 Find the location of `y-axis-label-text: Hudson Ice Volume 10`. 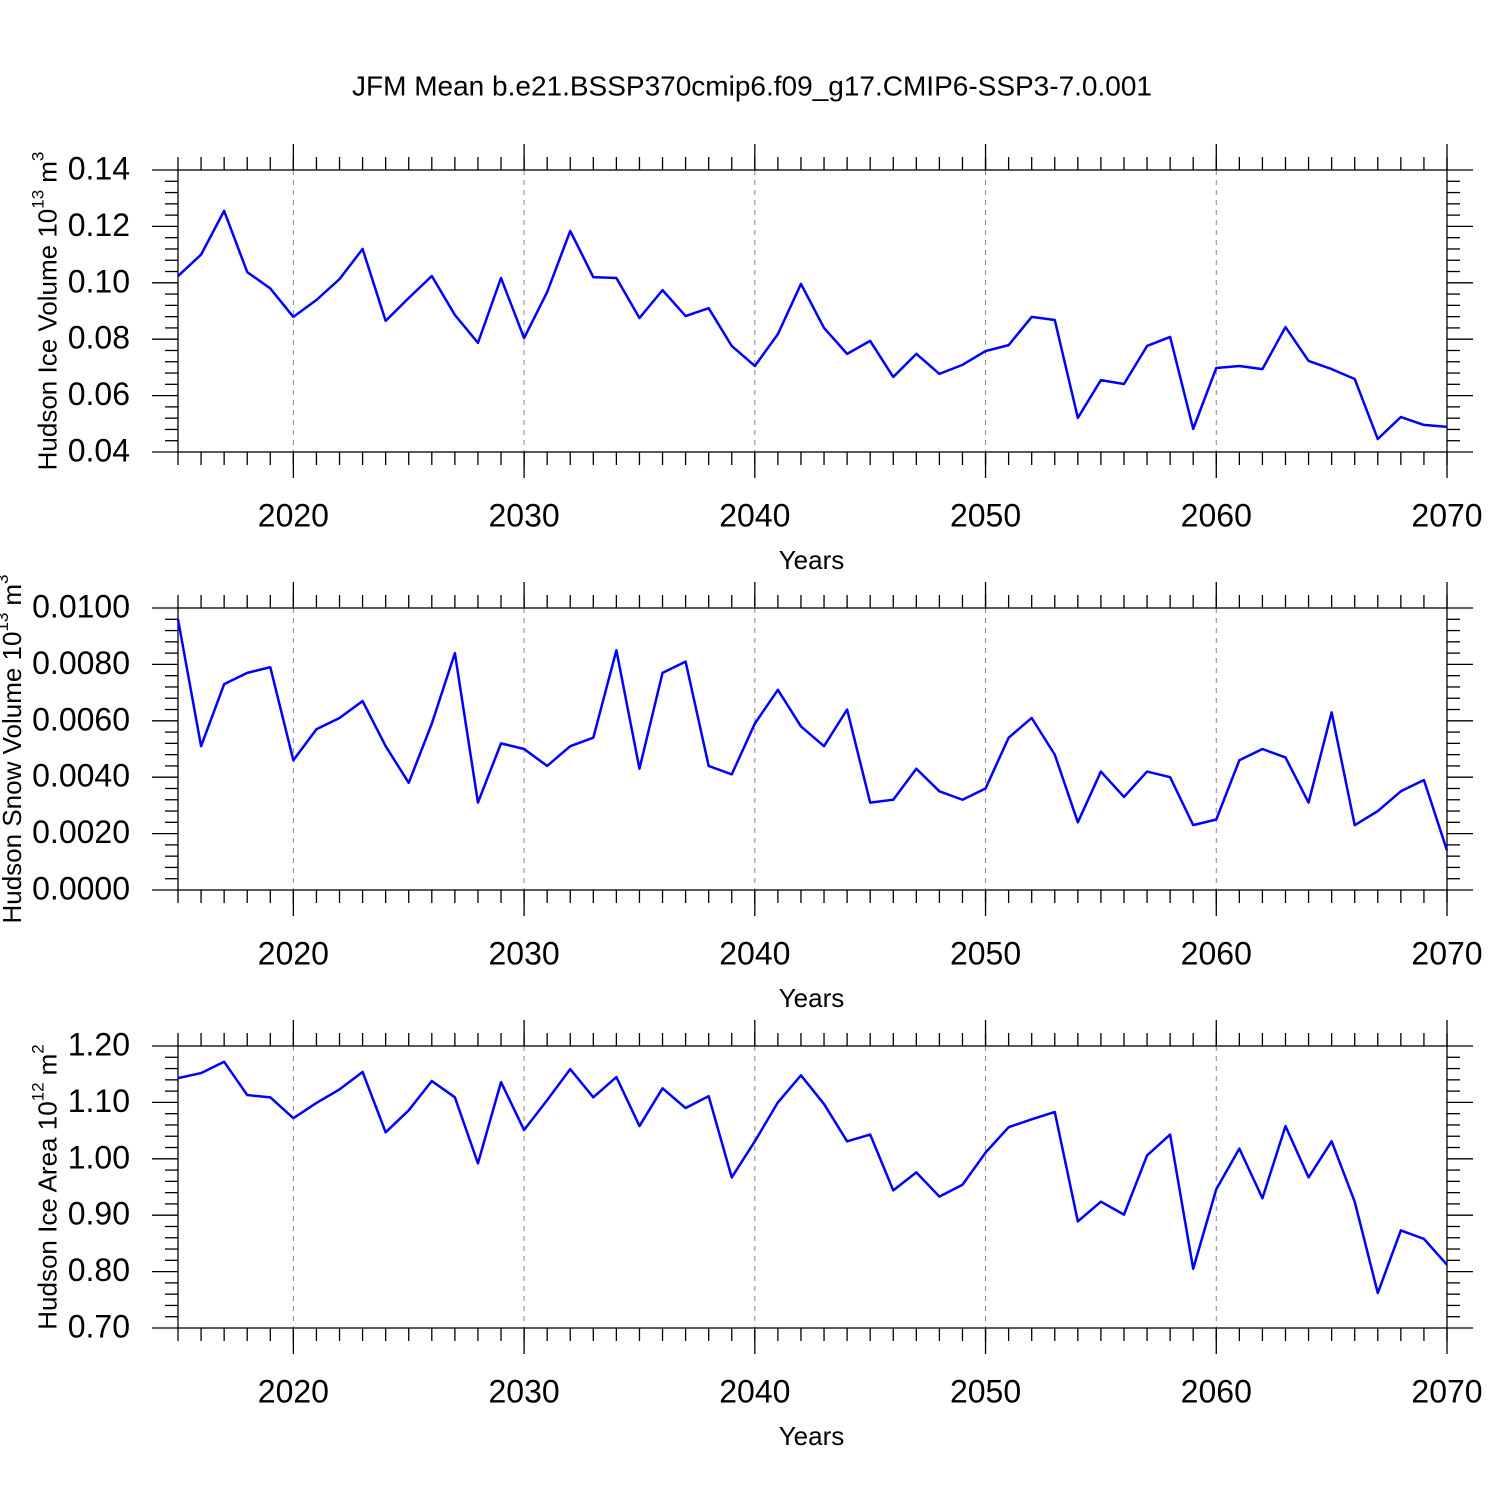

y-axis-label-text: Hudson Ice Volume 10 is located at coordinates (48, 340).